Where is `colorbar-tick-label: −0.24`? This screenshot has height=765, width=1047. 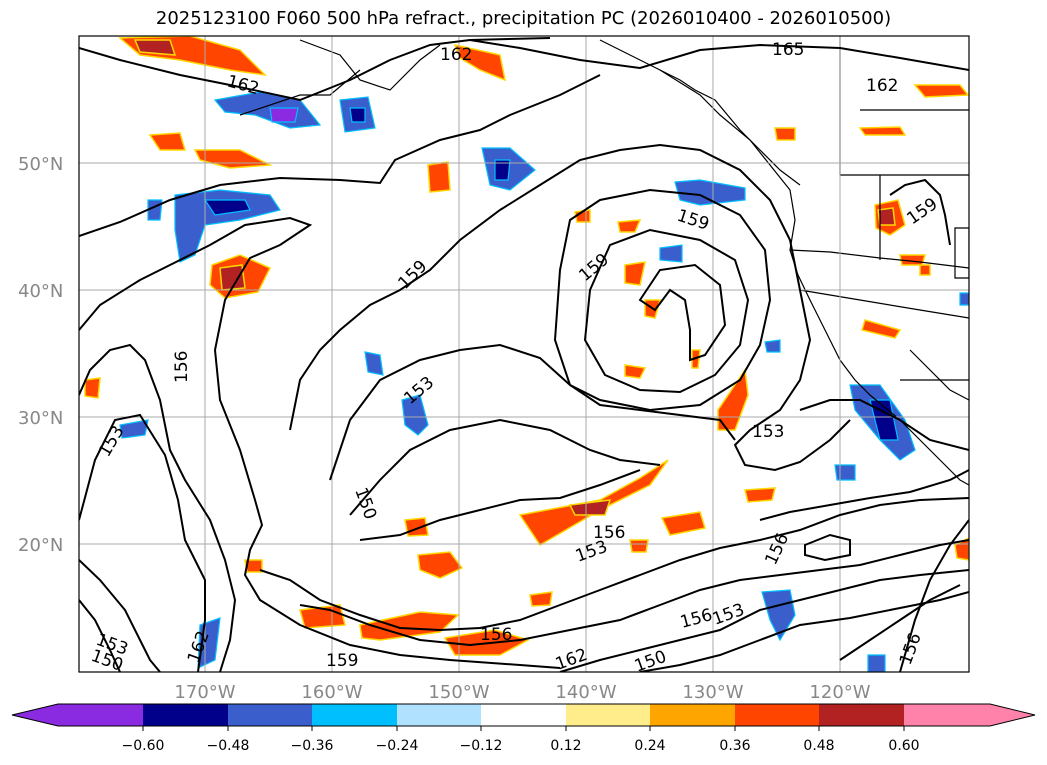 colorbar-tick-label: −0.24 is located at coordinates (397, 746).